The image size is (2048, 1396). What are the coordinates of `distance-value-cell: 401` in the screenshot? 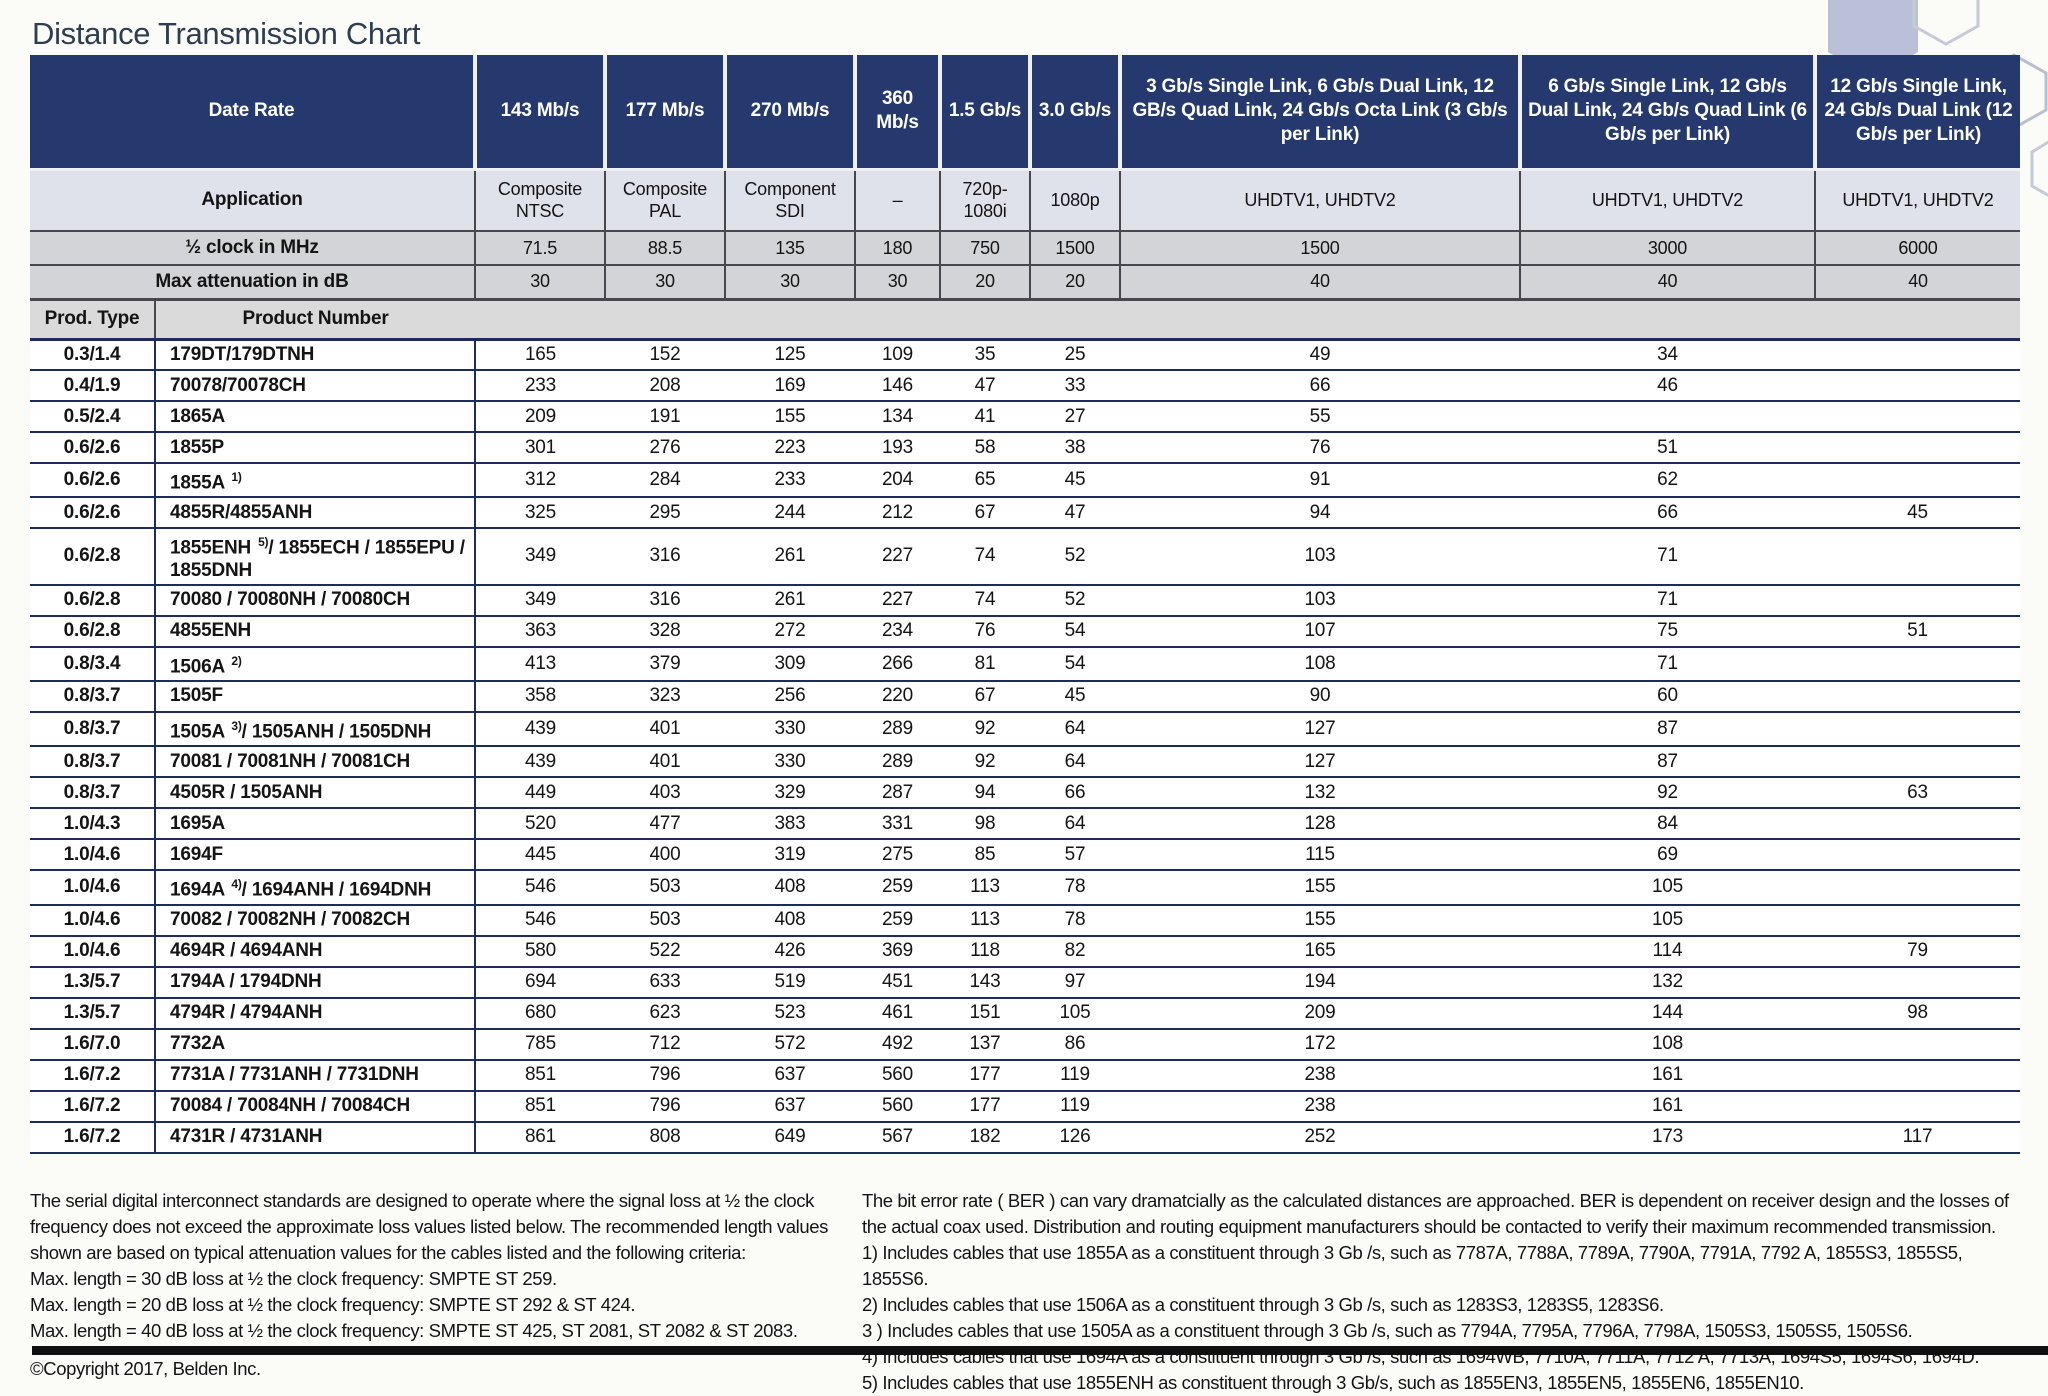 It's located at (665, 762).